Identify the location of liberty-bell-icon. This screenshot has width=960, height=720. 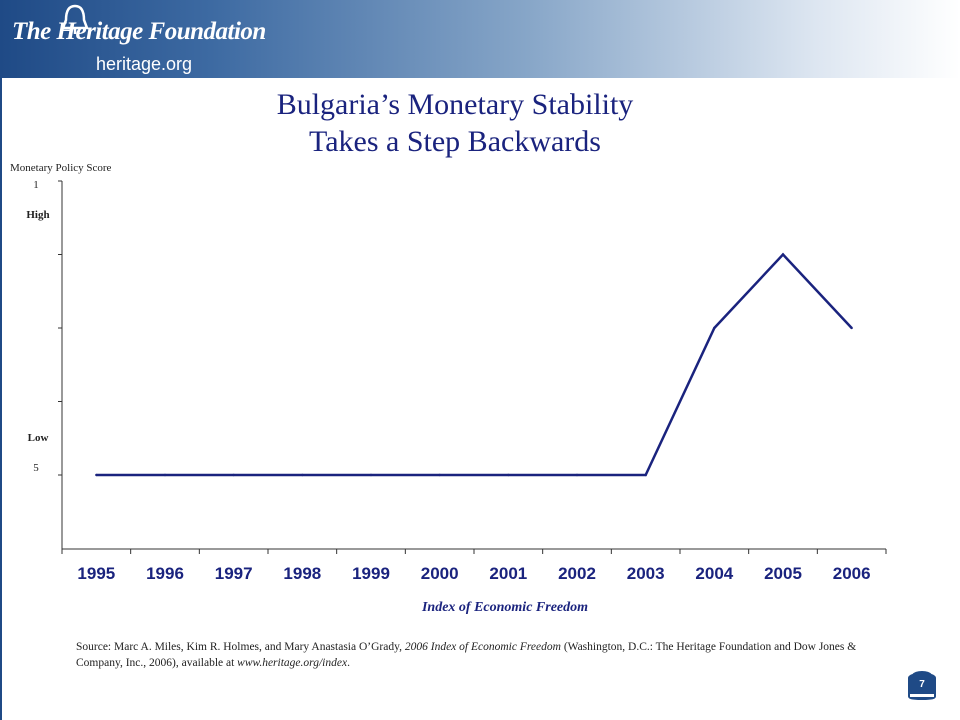
(75, 19).